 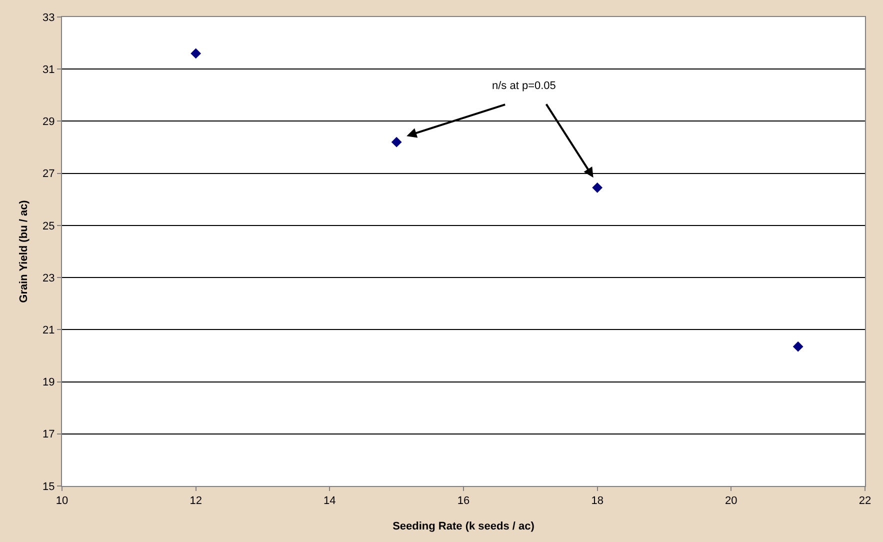 What do you see at coordinates (597, 501) in the screenshot?
I see `x-tick-label: 18` at bounding box center [597, 501].